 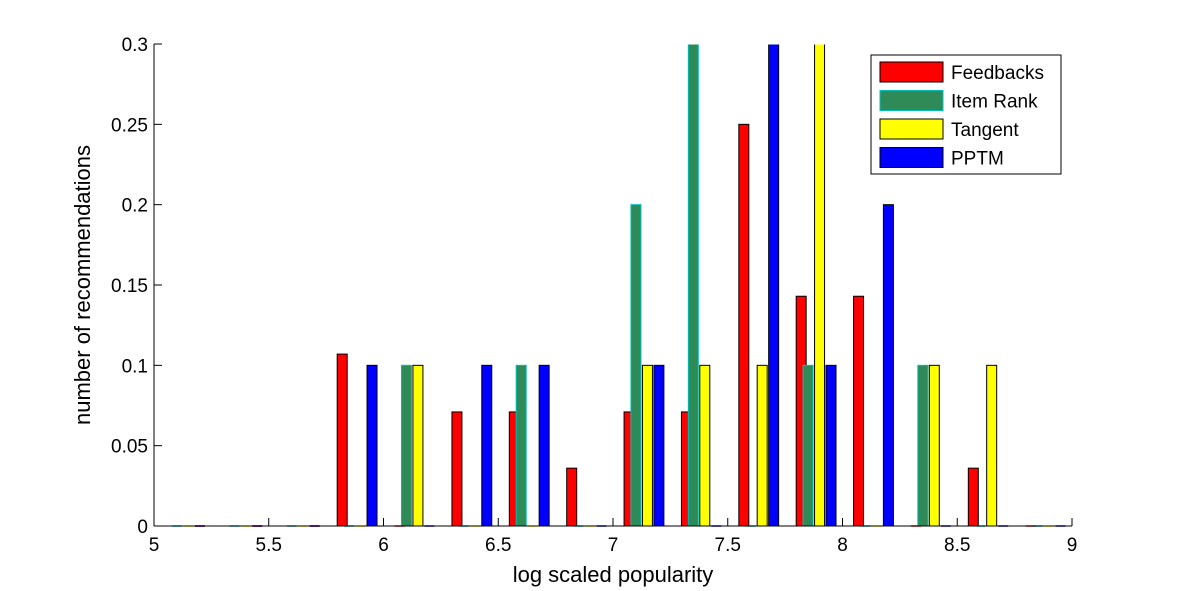 I want to click on legend-label: Tangent, so click(x=985, y=130).